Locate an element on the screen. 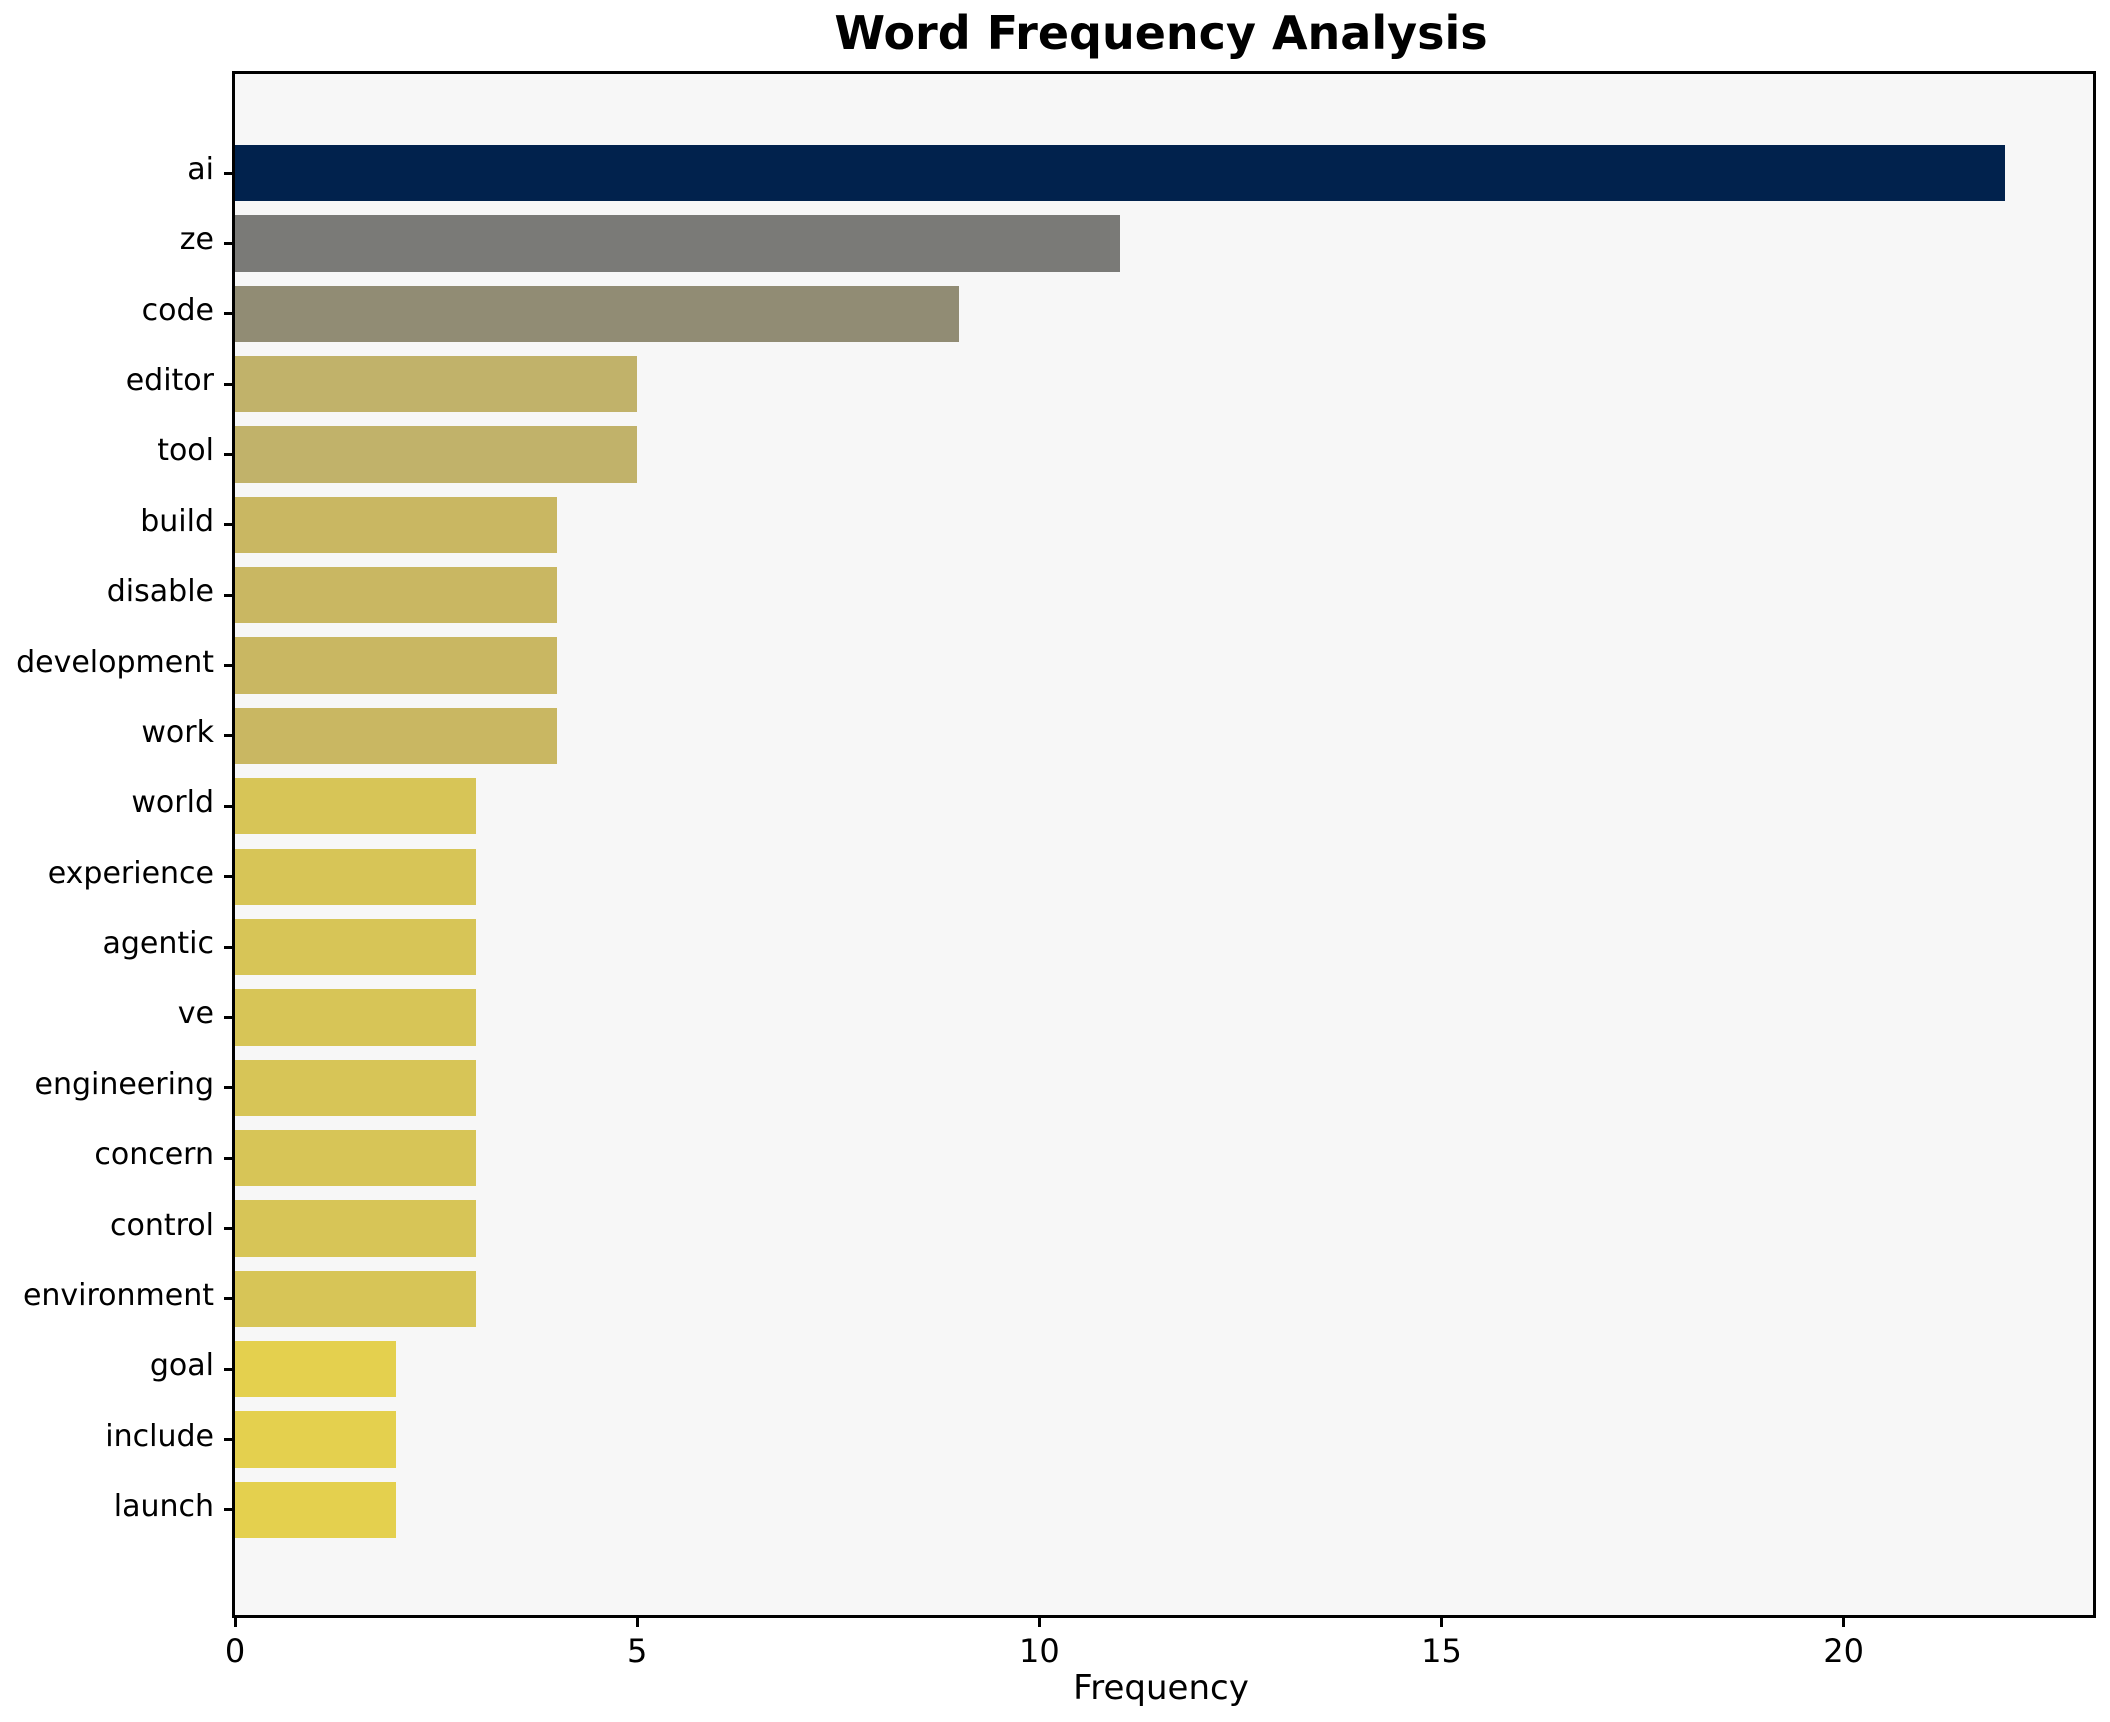 Image resolution: width=2110 pixels, height=1722 pixels. bar-experience is located at coordinates (356, 876).